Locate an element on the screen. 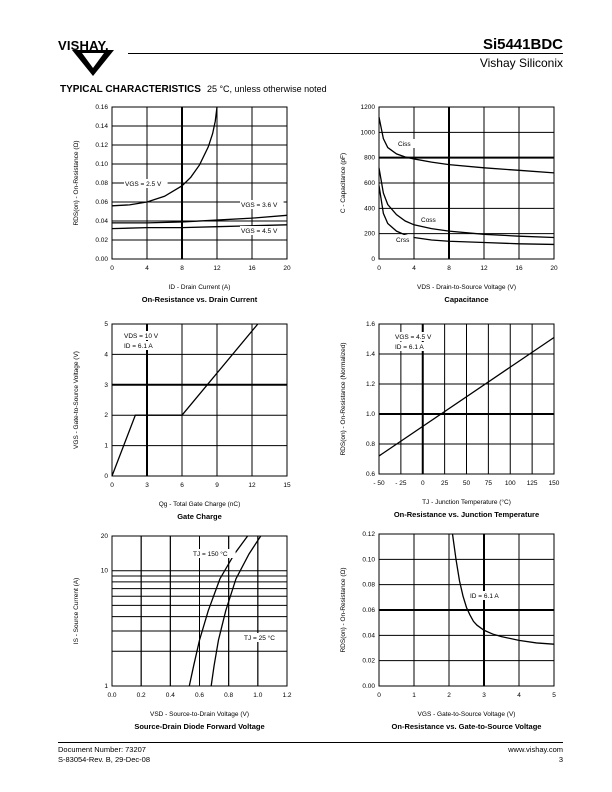  plot-frame is located at coordinates (199, 400).